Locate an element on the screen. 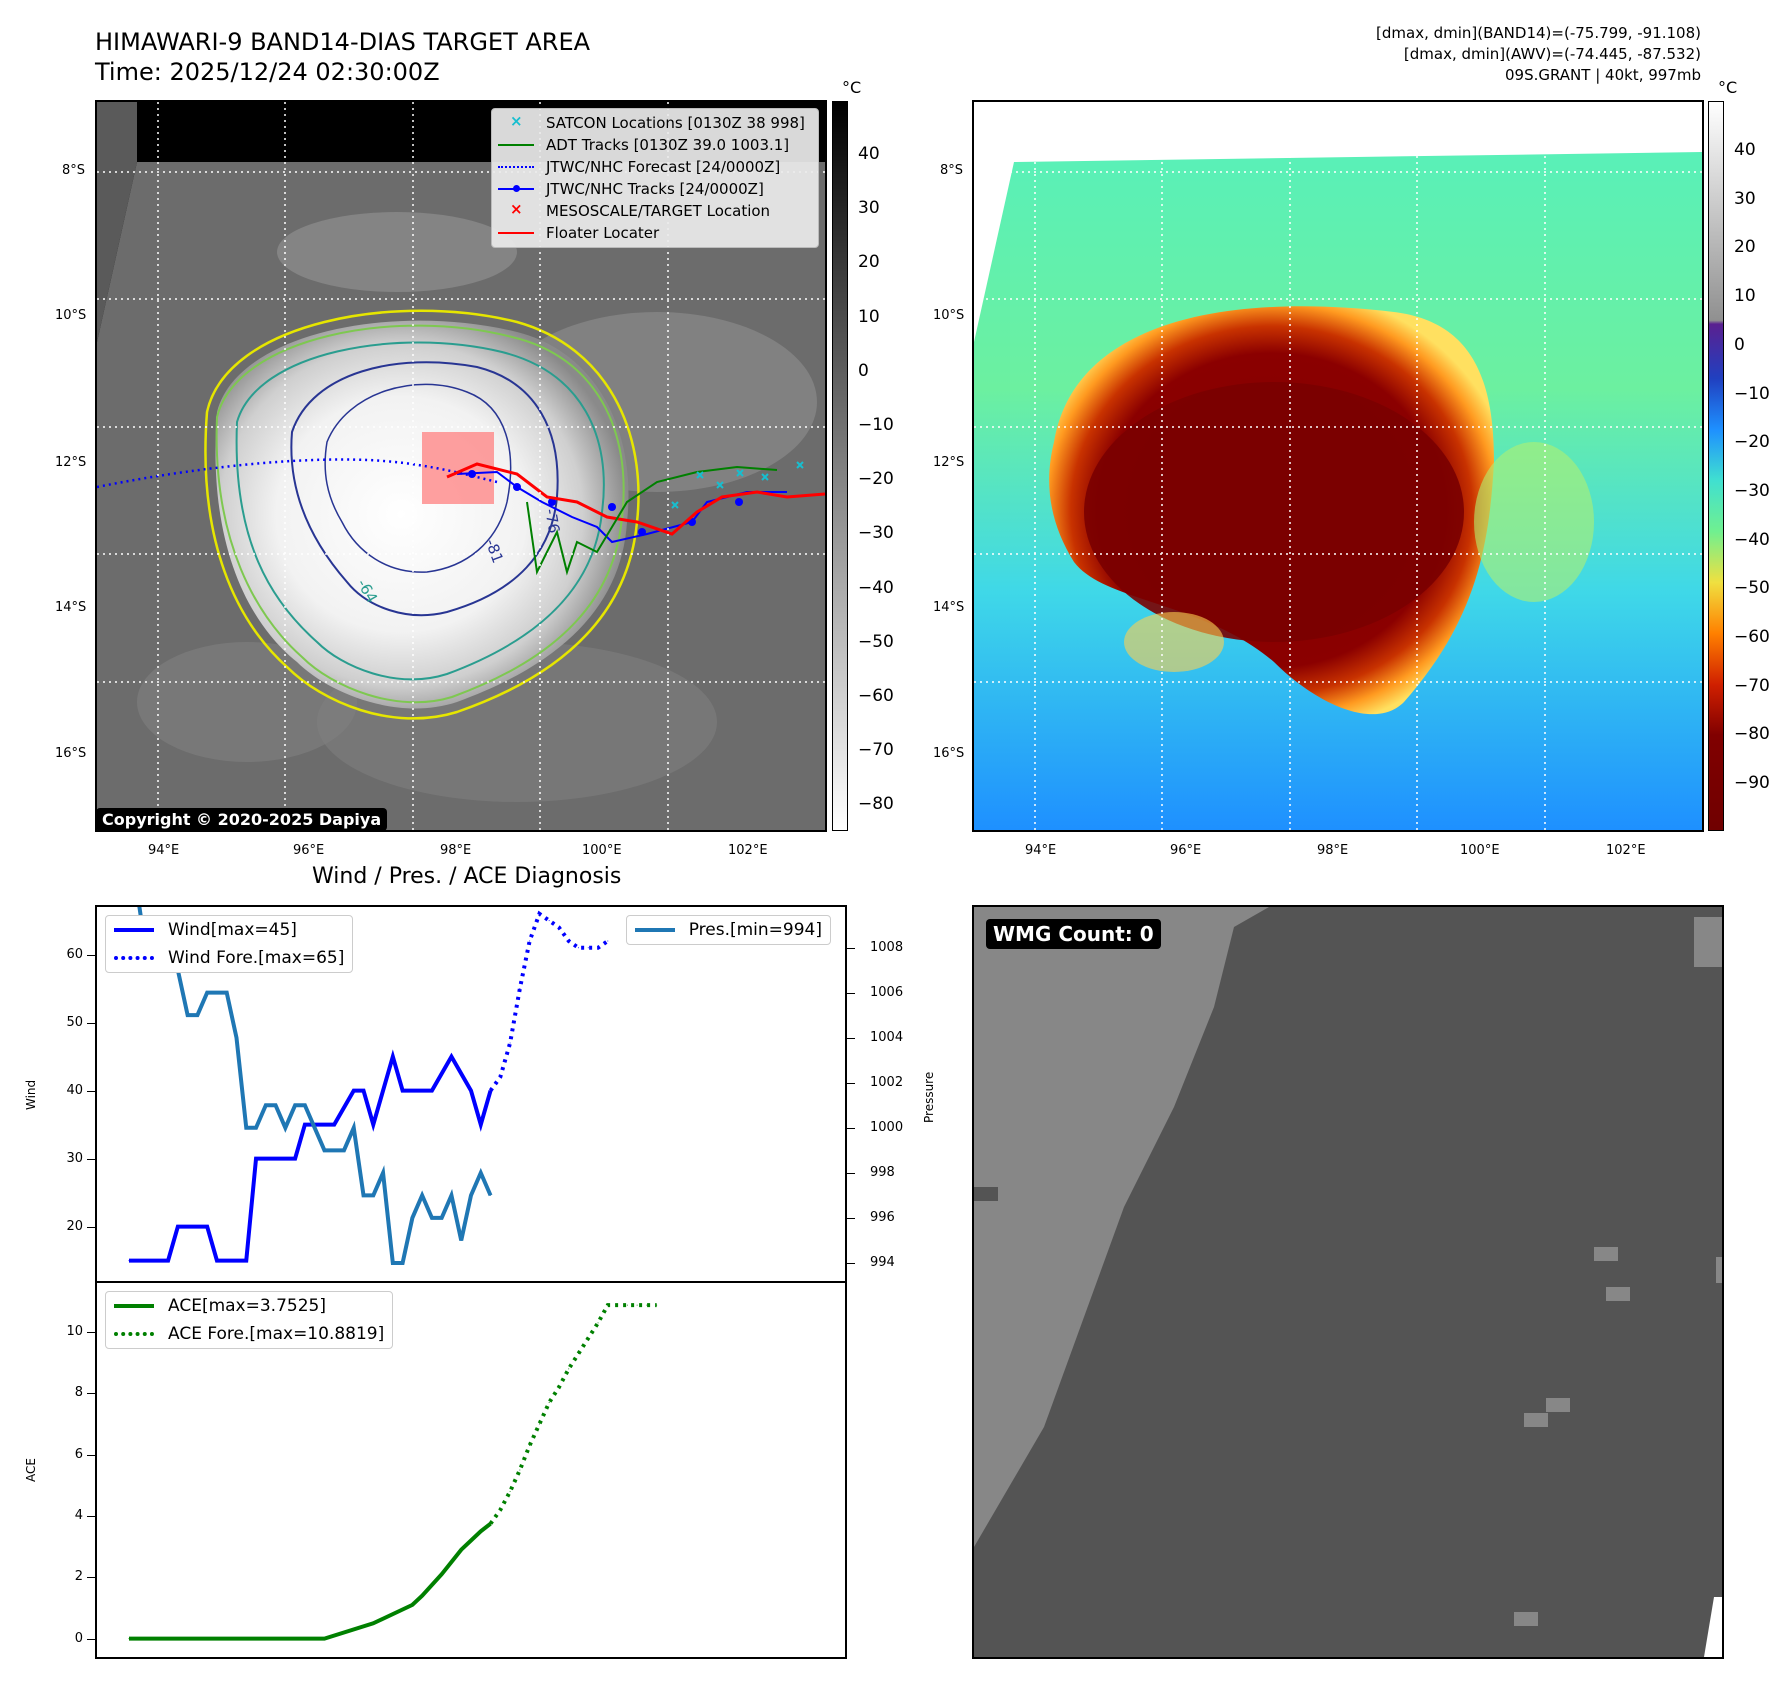 The image size is (1788, 1690). y-tick-label: 50 is located at coordinates (74, 1022).